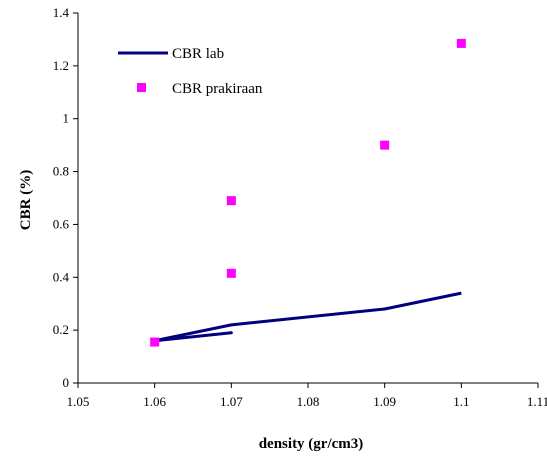 This screenshot has width=547, height=459. I want to click on x-axis-title: density (gr/cm3), so click(311, 444).